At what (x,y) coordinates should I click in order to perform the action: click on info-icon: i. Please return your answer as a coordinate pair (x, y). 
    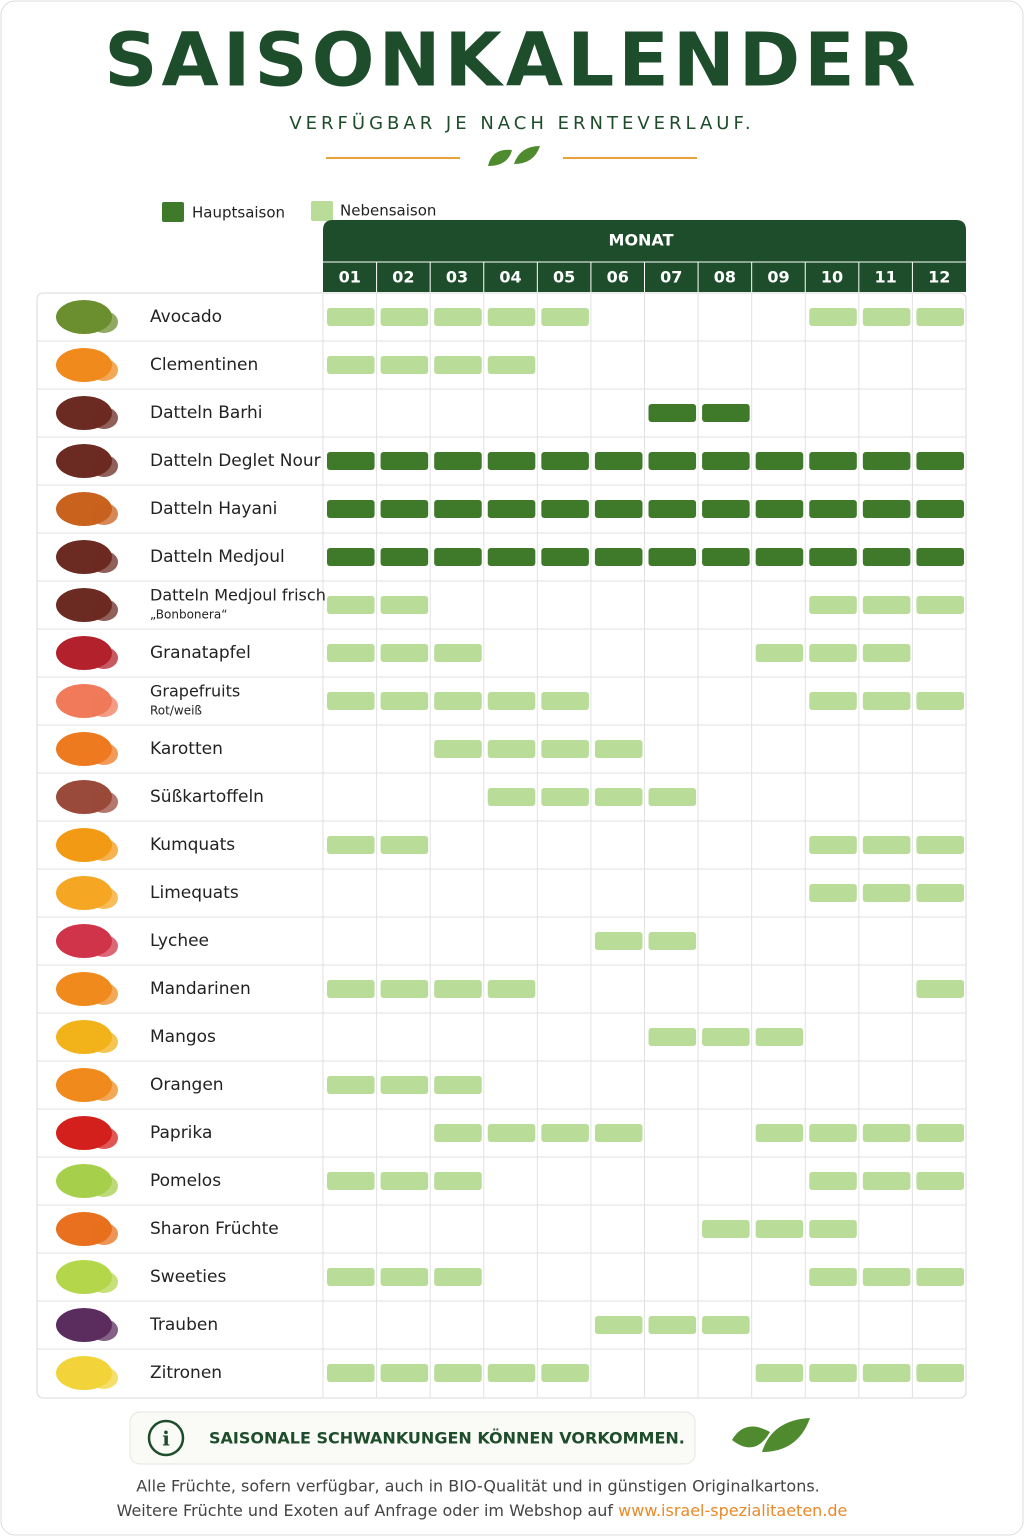
    Looking at the image, I should click on (166, 1439).